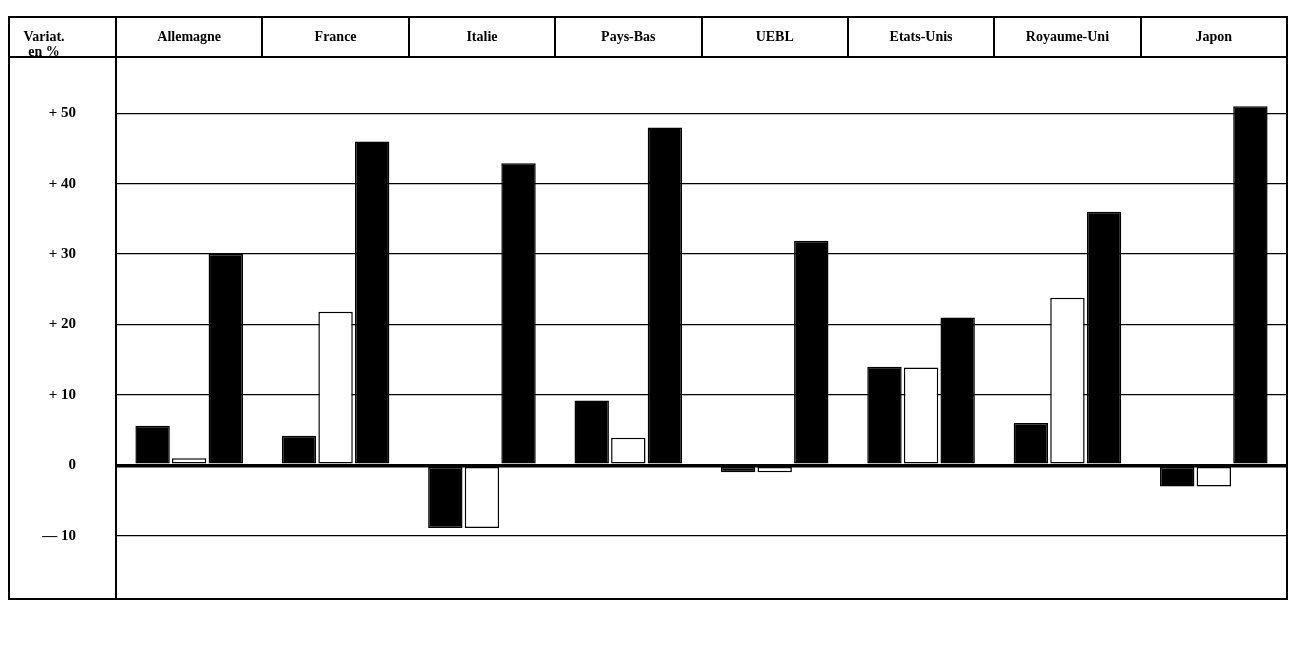 Image resolution: width=1297 pixels, height=656 pixels. What do you see at coordinates (482, 36) in the screenshot?
I see `x-tick-label: Italie` at bounding box center [482, 36].